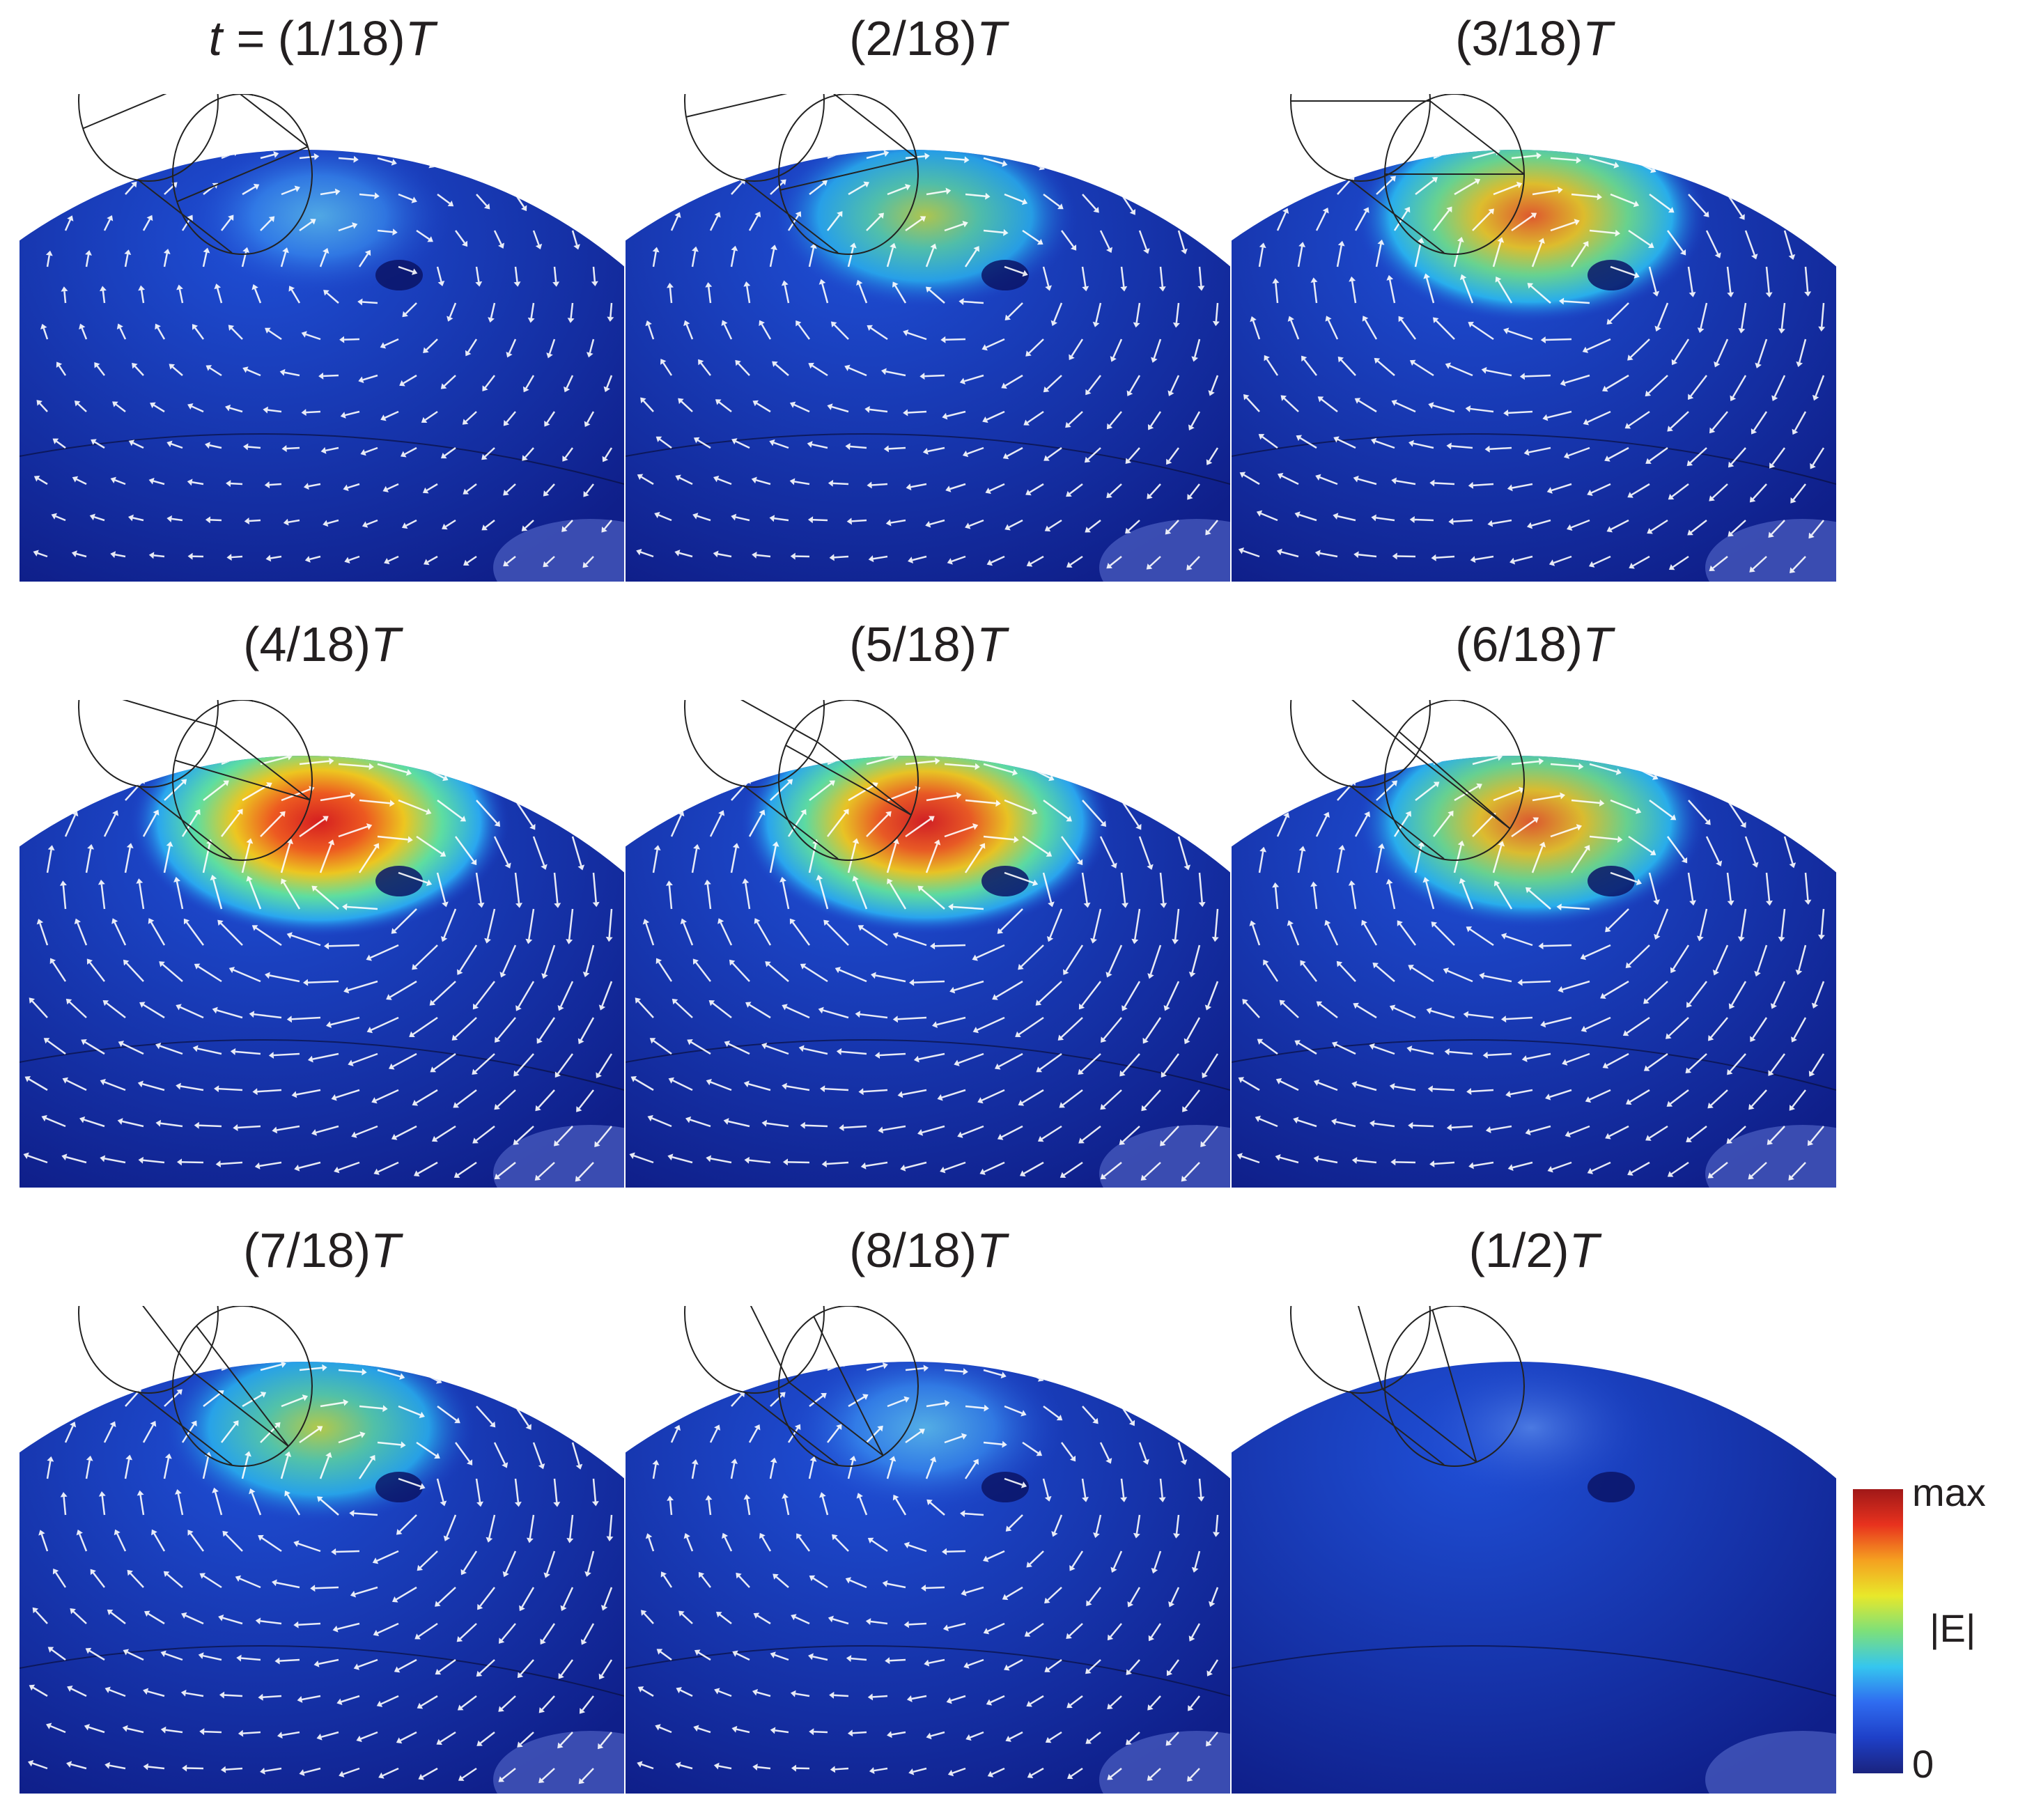 The width and height of the screenshot is (2018, 1820). Describe the element at coordinates (1598, 38) in the screenshot. I see `title-suffix: T` at that location.